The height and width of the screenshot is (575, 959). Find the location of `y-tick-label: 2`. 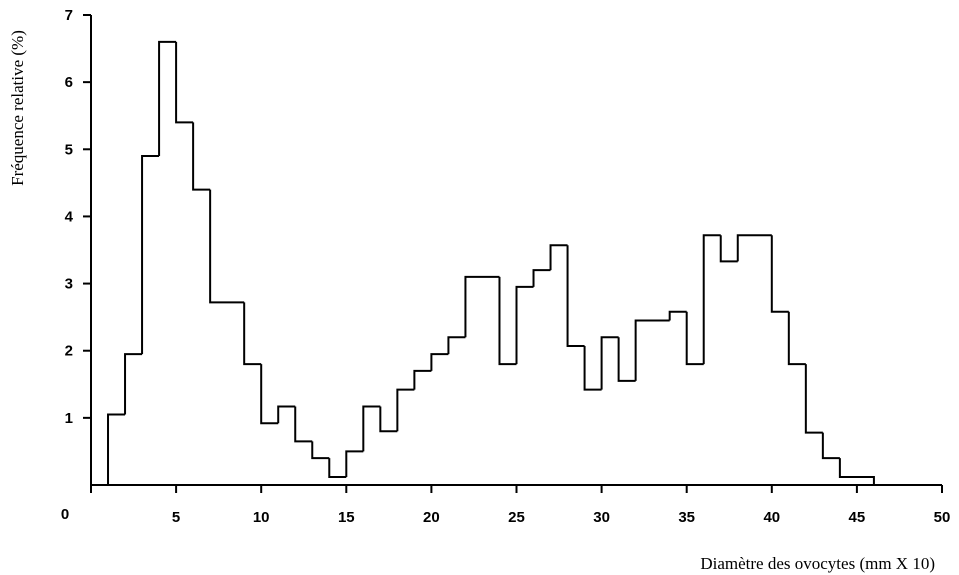

y-tick-label: 2 is located at coordinates (69, 351).